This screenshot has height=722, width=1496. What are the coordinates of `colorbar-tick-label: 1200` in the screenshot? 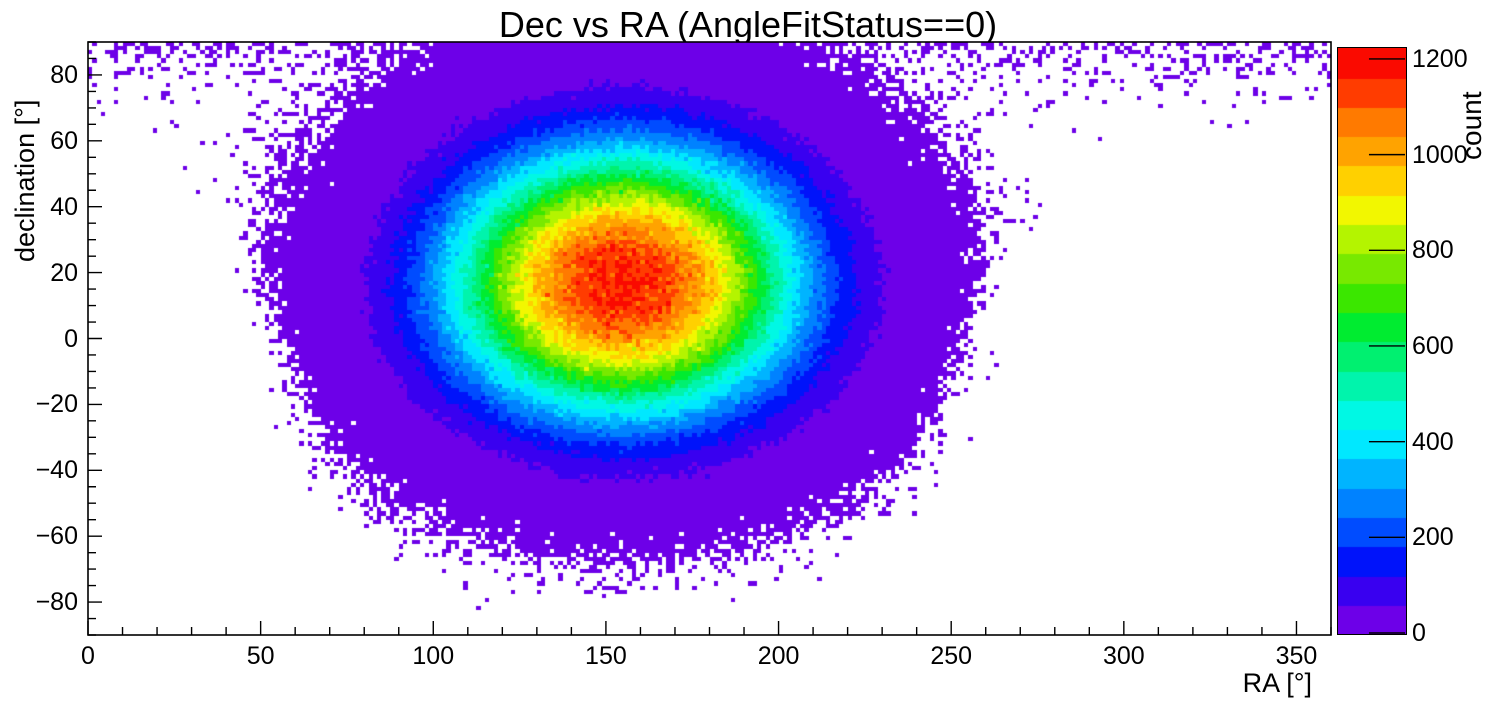 It's located at (1440, 58).